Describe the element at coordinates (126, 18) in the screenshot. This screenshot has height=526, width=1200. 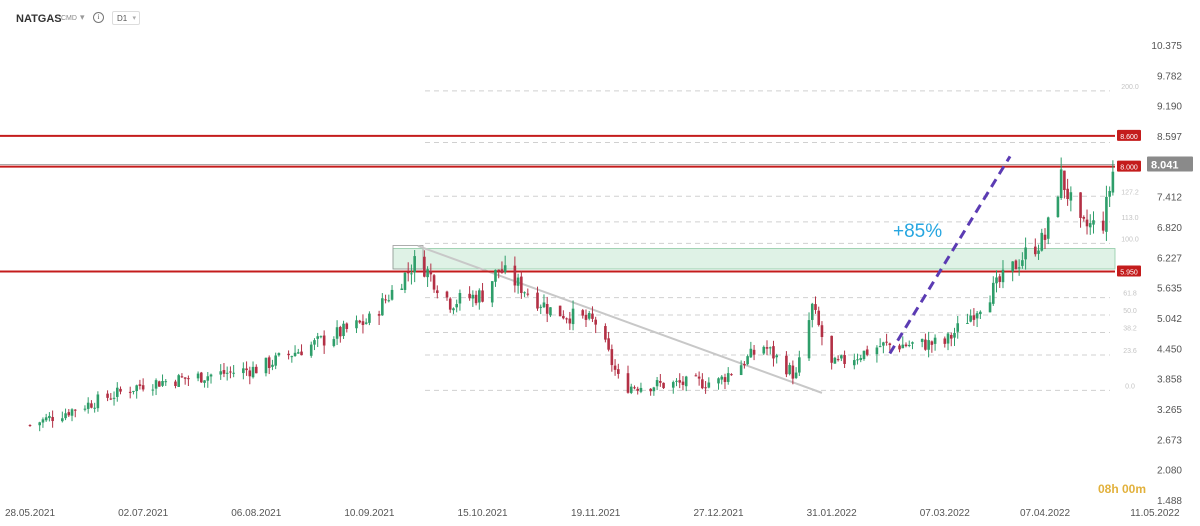
I see `timeframe-select: D1 ▾` at that location.